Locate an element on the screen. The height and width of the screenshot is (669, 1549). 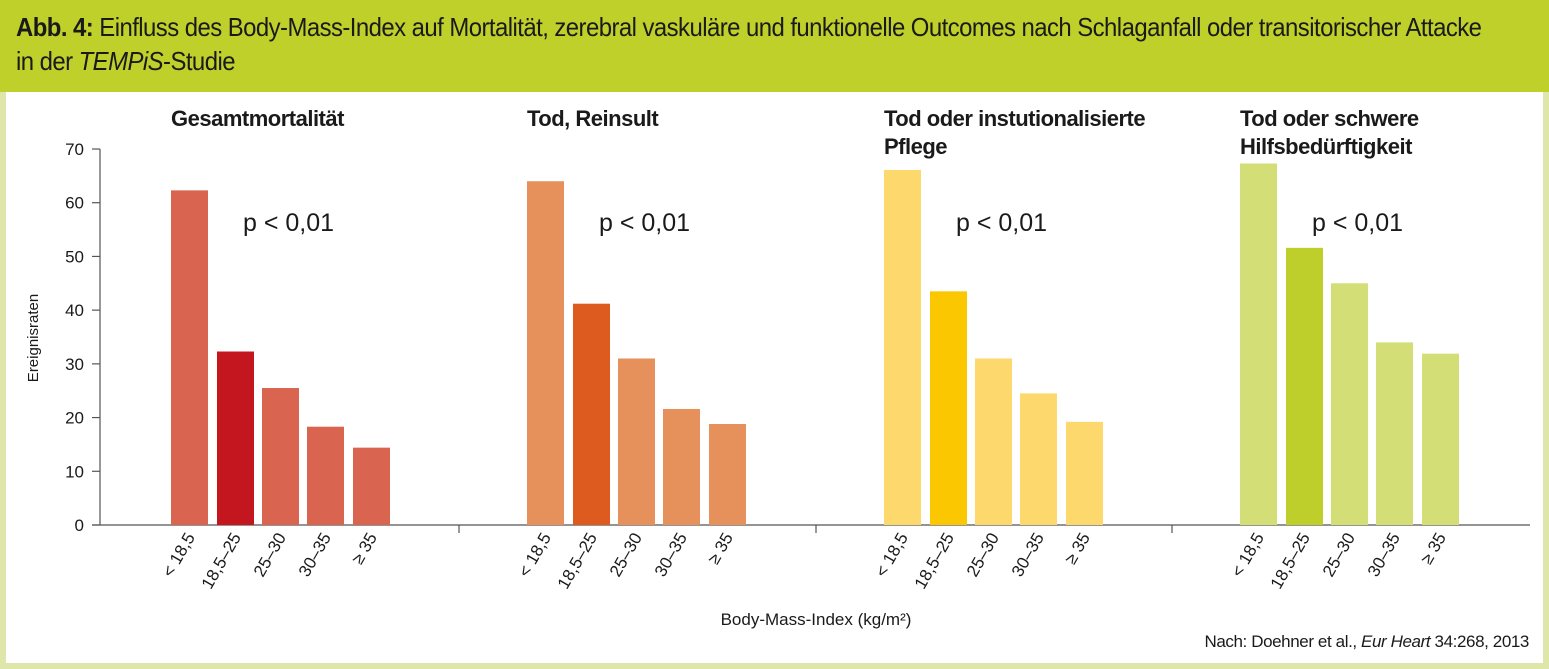
panel-title: Gesamtmortalität is located at coordinates (258, 118).